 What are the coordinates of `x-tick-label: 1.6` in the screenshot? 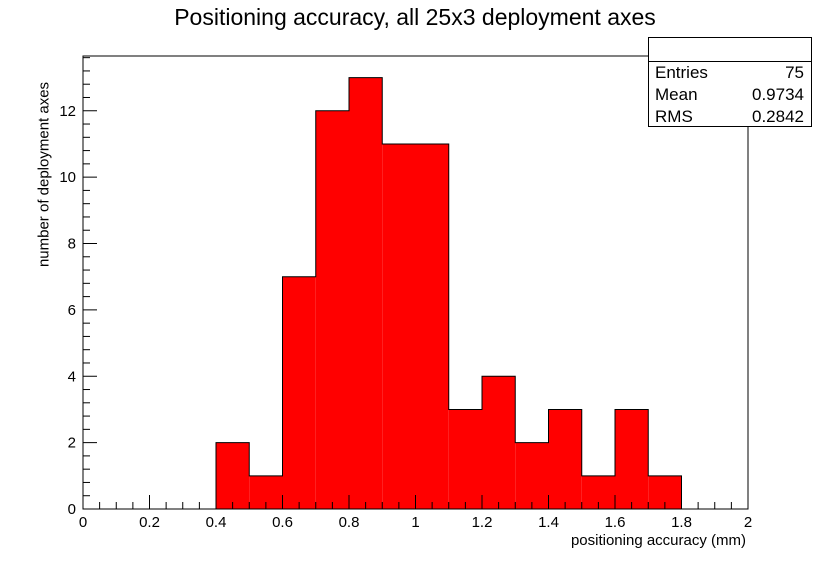 It's located at (615, 522).